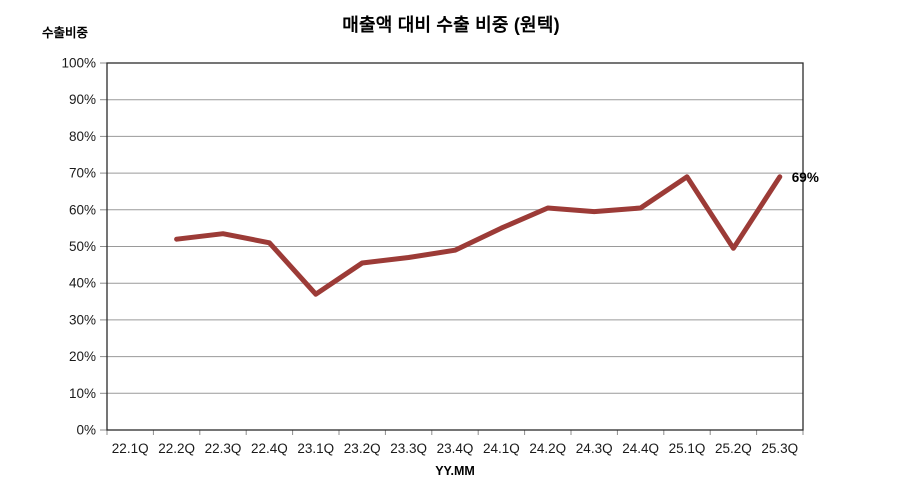  I want to click on y-tick-label: 30%, so click(82, 319).